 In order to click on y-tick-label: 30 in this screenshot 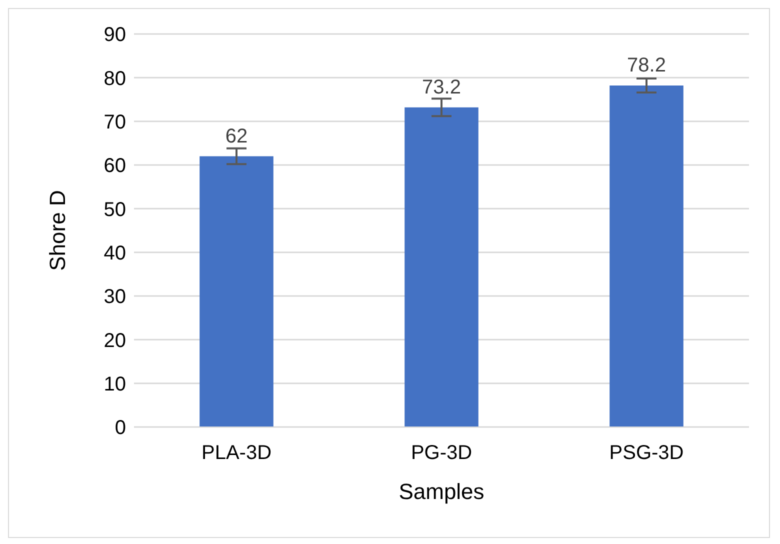, I will do `click(115, 297)`.